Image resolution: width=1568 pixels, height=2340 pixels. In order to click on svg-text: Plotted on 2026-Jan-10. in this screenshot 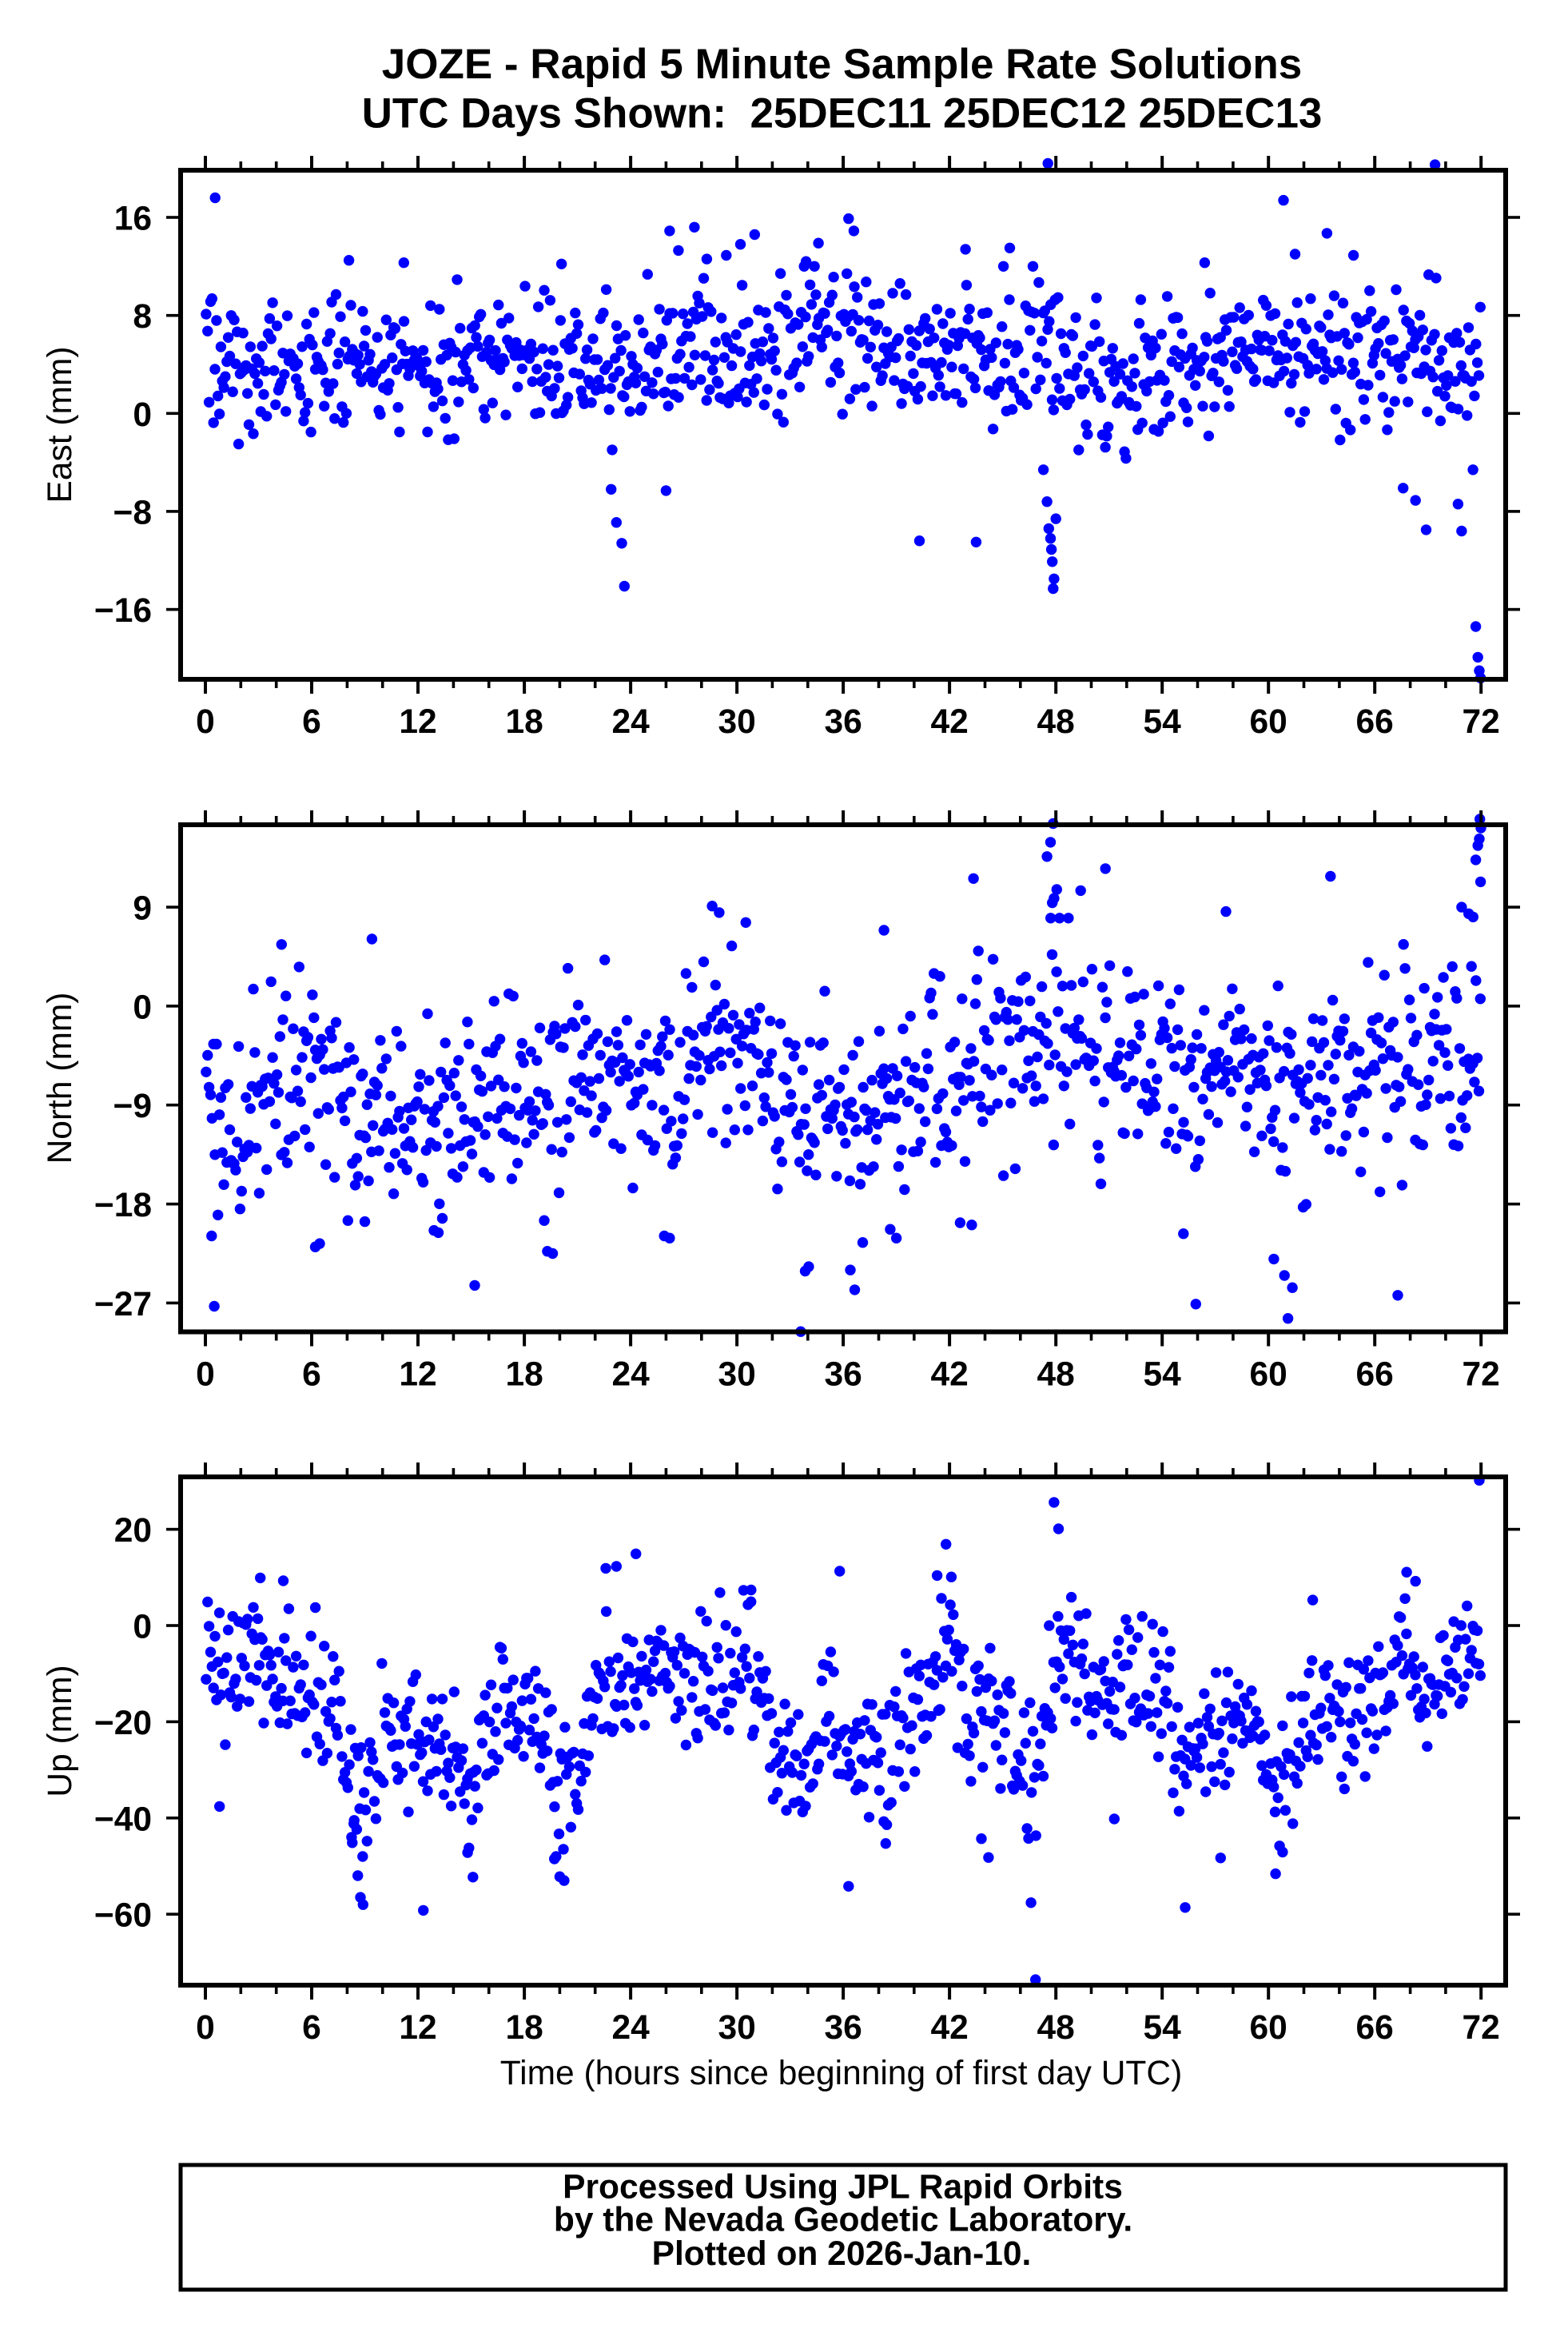, I will do `click(842, 2254)`.